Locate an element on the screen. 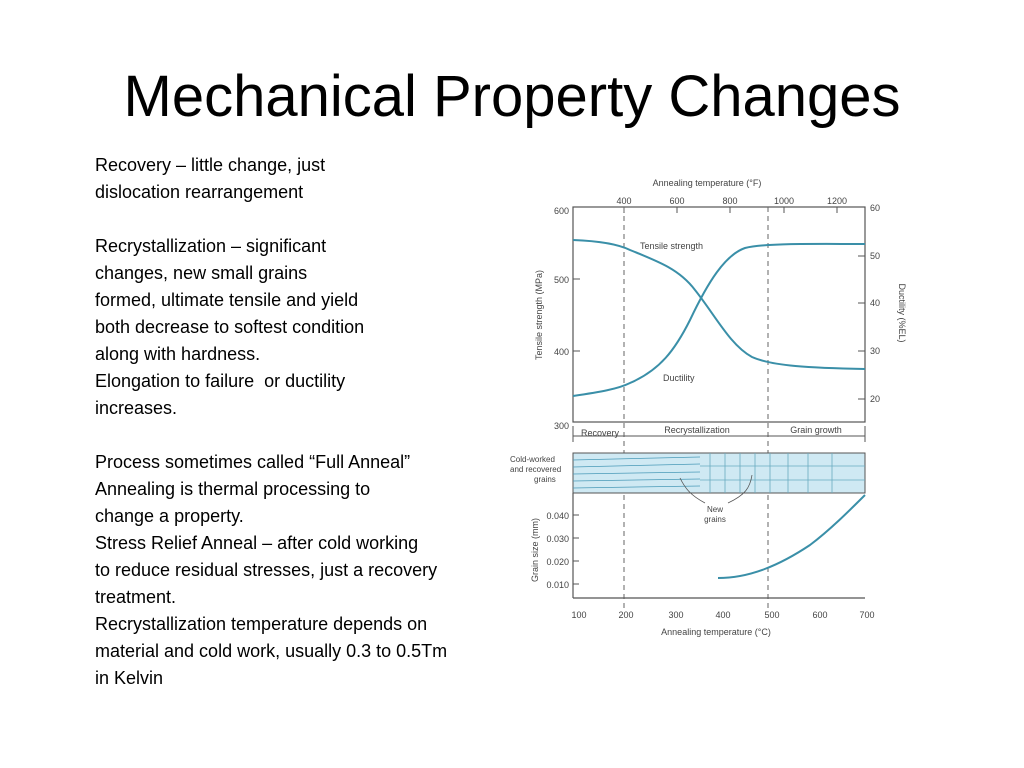 The image size is (1024, 768). top-tick-label: 600 is located at coordinates (676, 201).